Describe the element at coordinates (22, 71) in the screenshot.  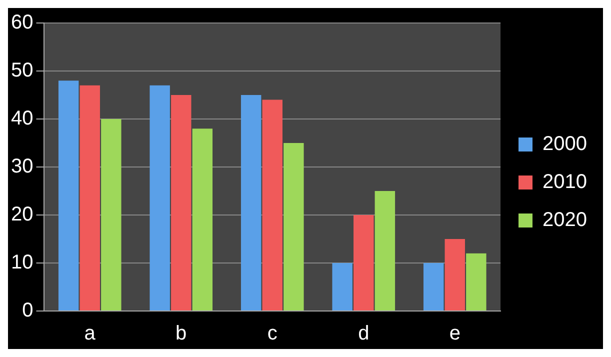
I see `y-tick-label: 50` at that location.